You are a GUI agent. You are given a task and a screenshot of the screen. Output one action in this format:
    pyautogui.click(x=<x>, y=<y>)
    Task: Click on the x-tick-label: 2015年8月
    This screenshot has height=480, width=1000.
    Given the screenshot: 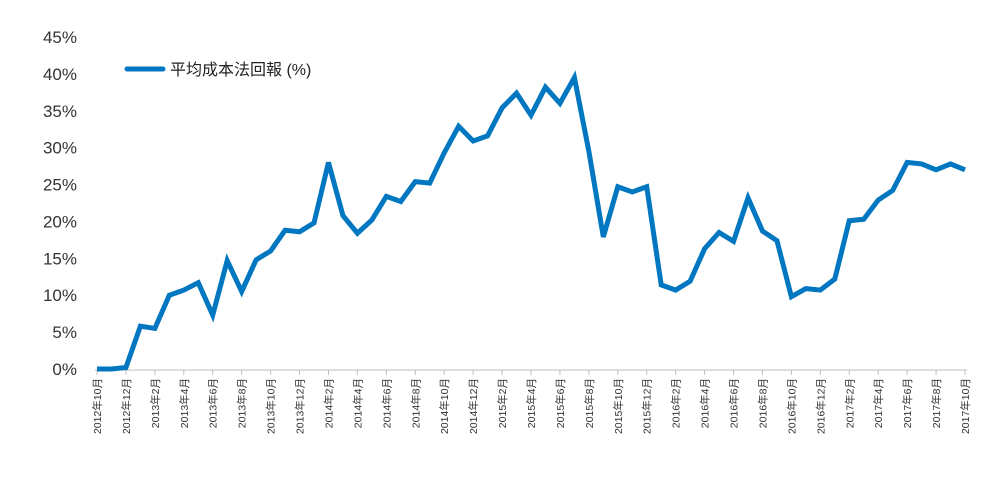 What is the action you would take?
    pyautogui.click(x=589, y=403)
    